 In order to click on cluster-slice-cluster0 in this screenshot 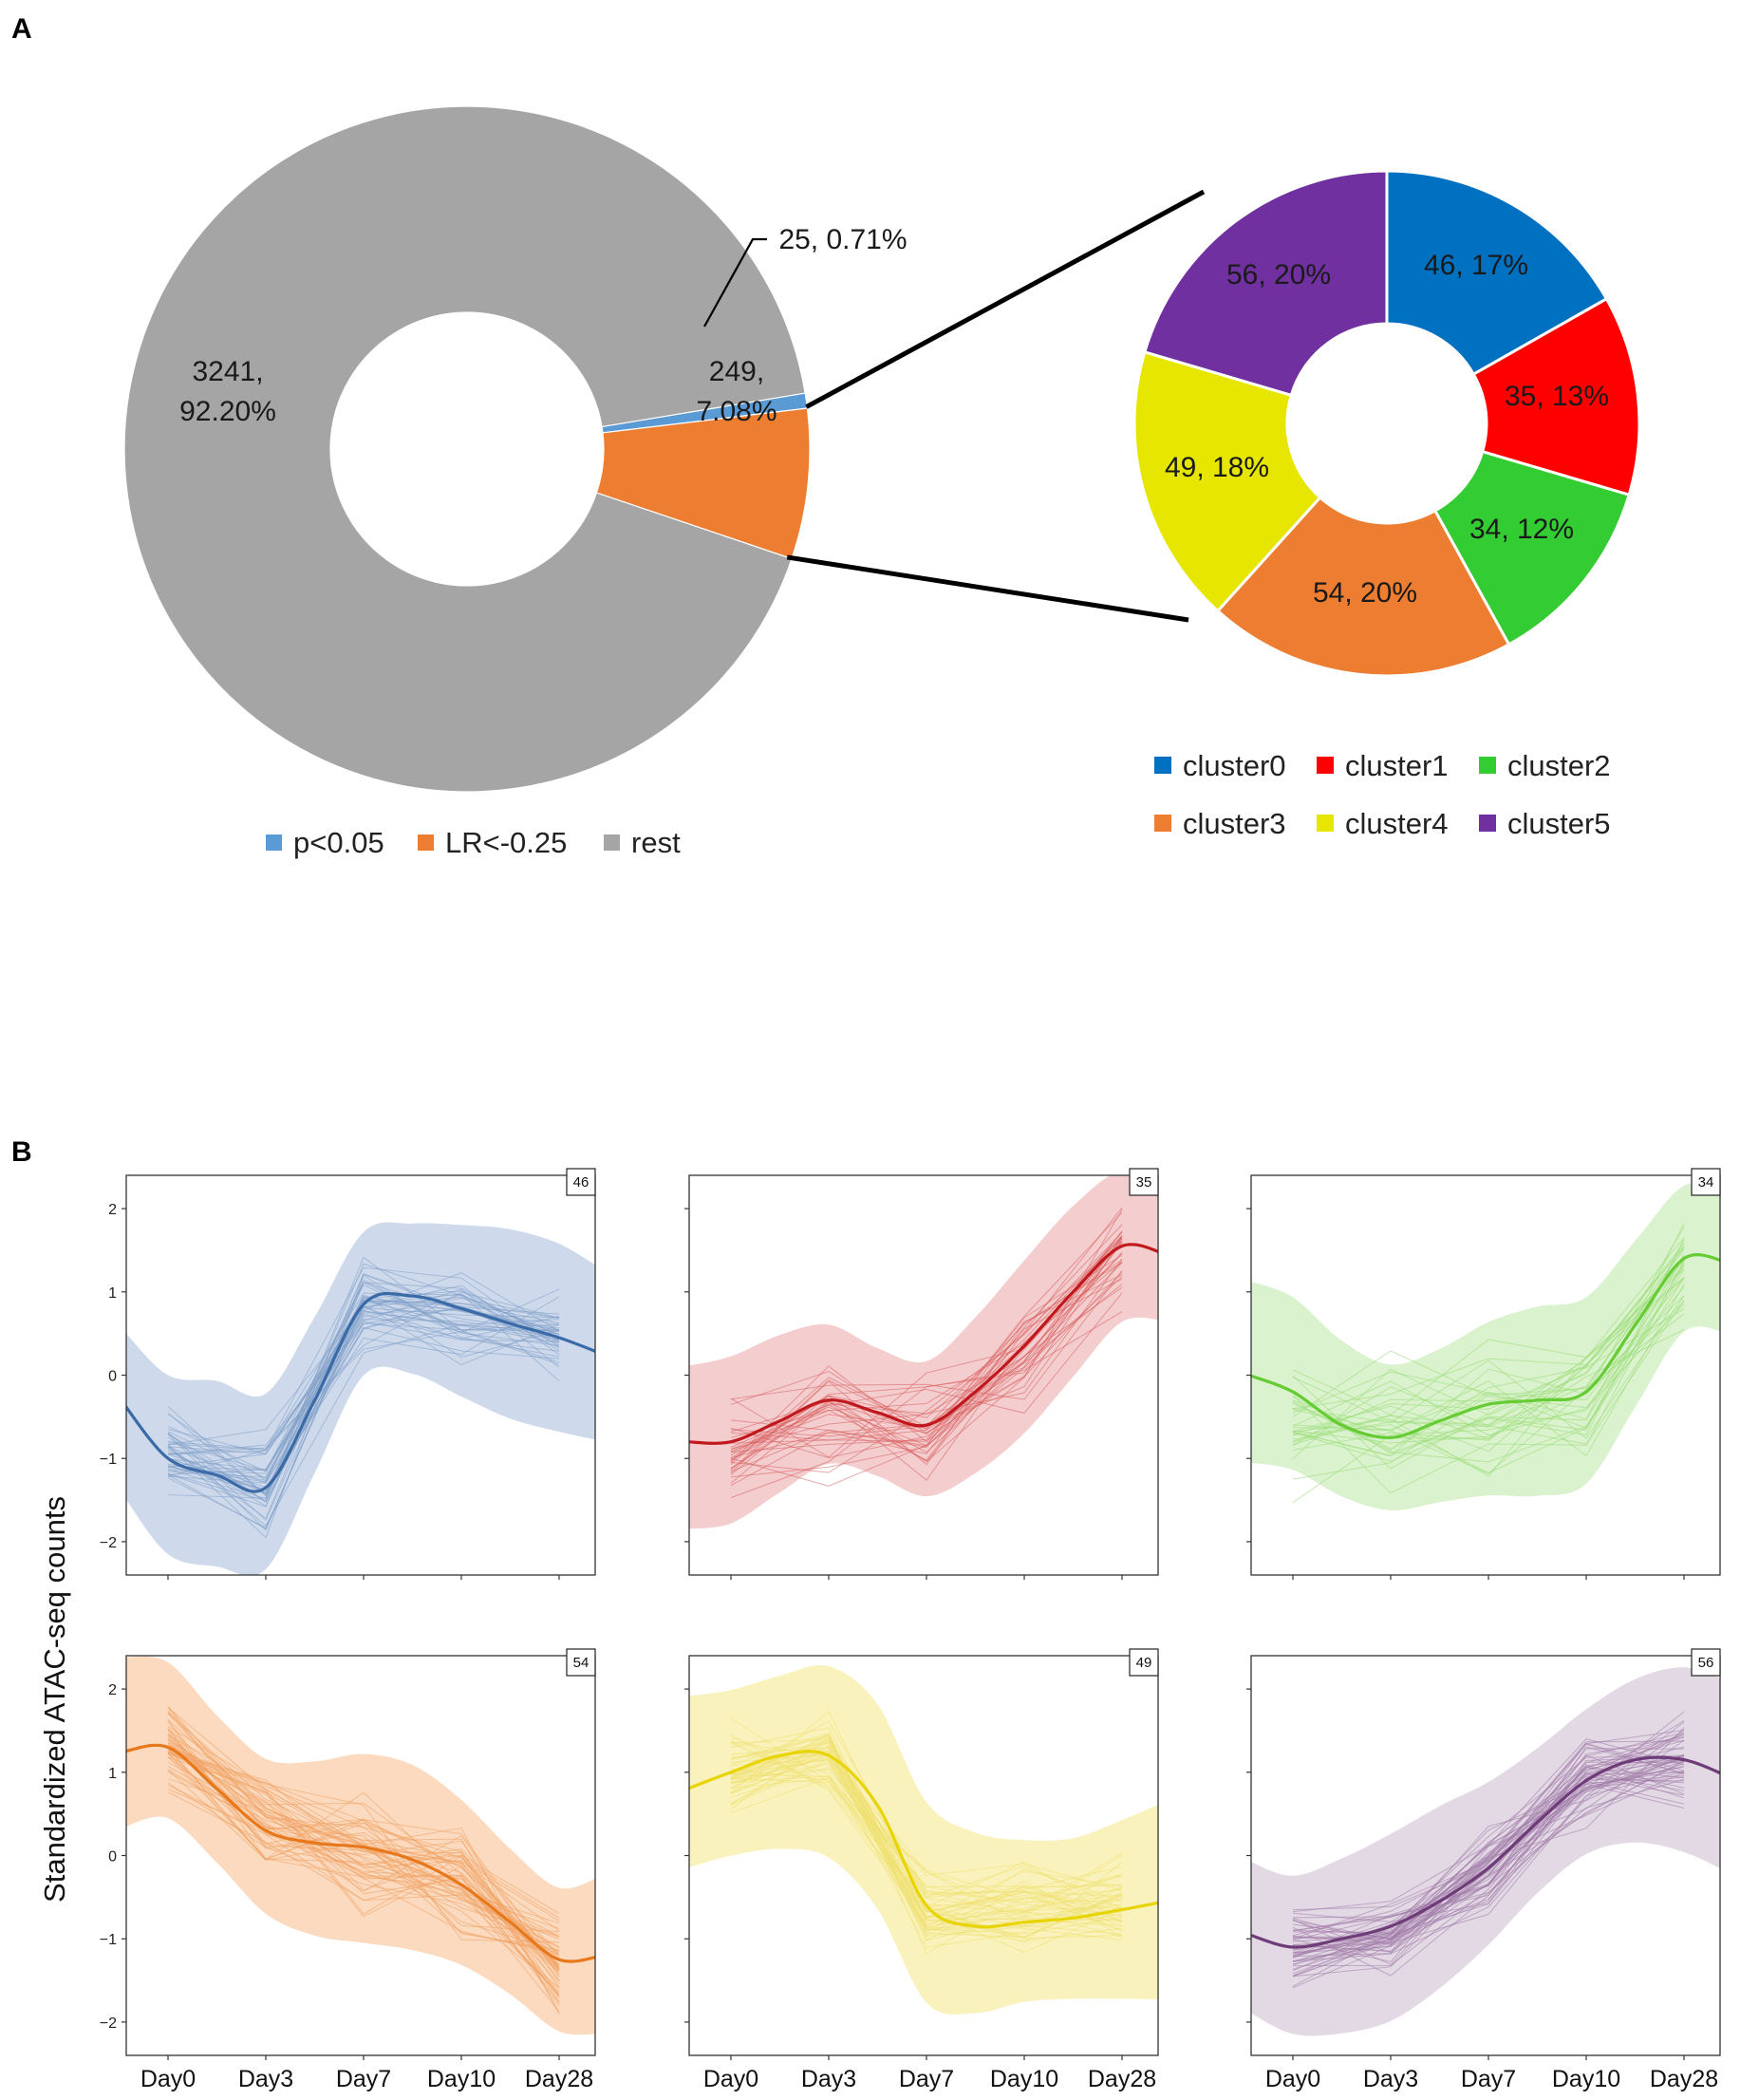, I will do `click(1497, 273)`.